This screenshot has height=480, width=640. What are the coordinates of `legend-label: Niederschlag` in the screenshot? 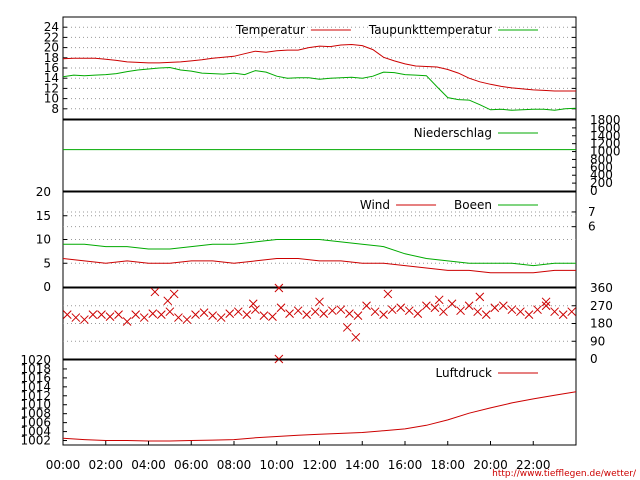 It's located at (453, 133).